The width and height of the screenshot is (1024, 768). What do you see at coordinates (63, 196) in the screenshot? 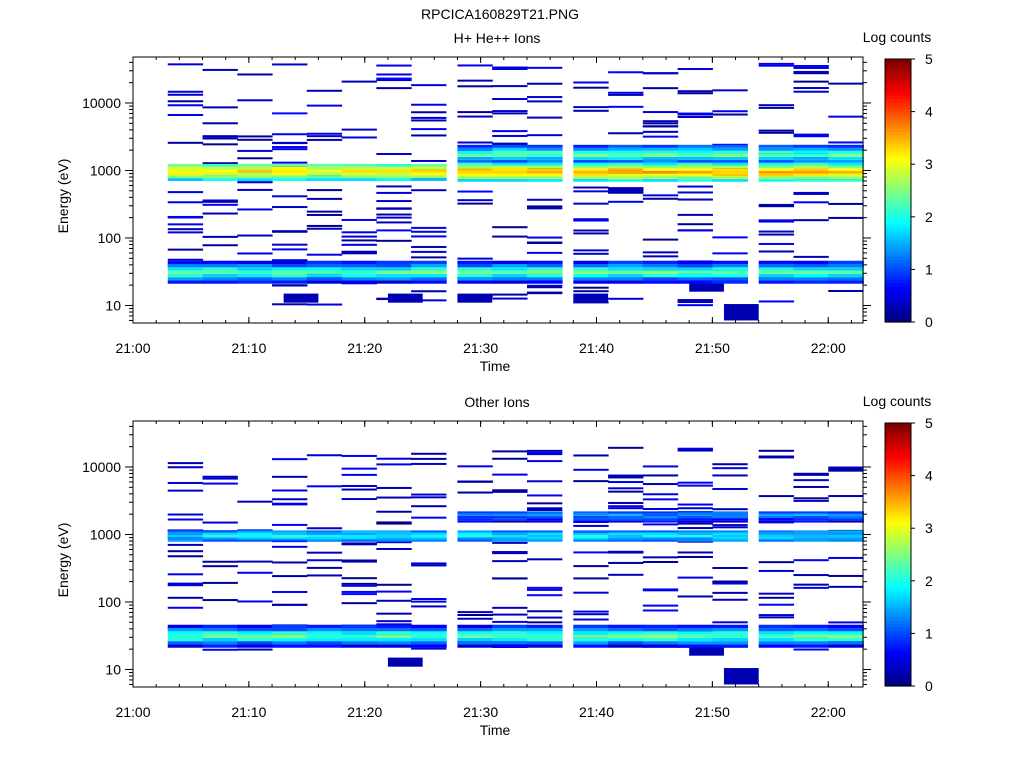
I see `y-axis-label: Energy (eV)` at bounding box center [63, 196].